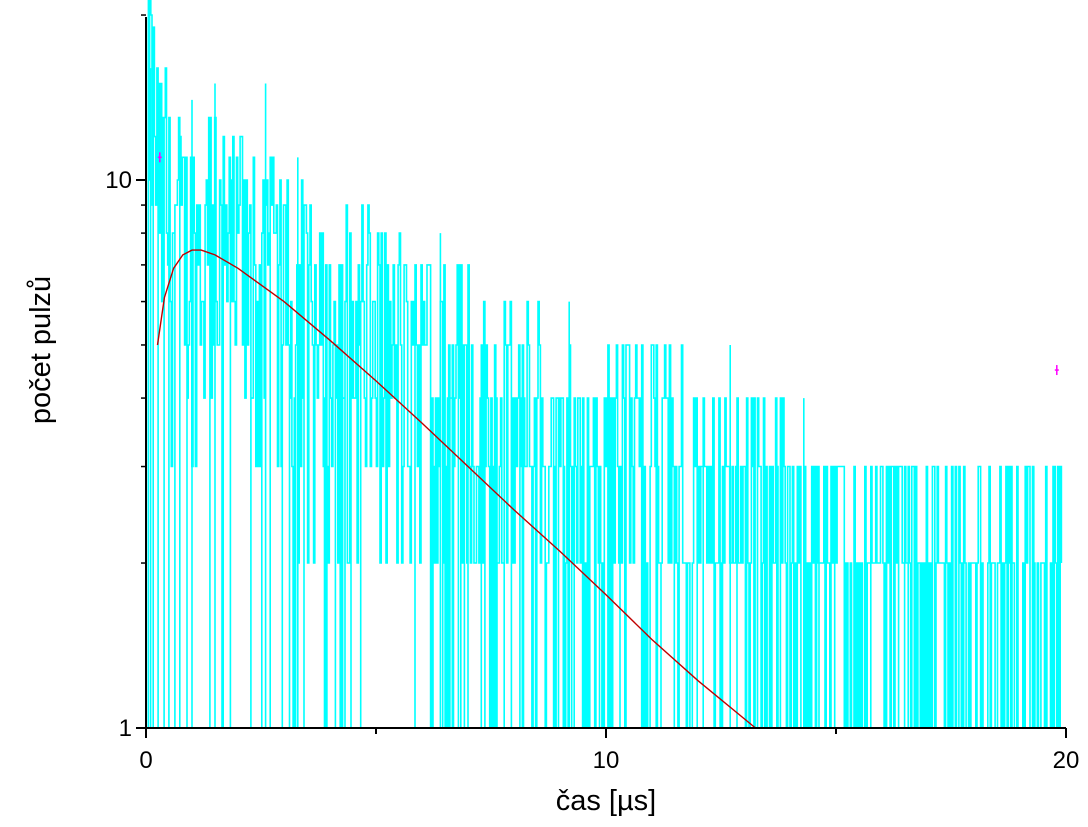 Image resolution: width=1088 pixels, height=827 pixels. What do you see at coordinates (145, 760) in the screenshot?
I see `x-tick-label: 0` at bounding box center [145, 760].